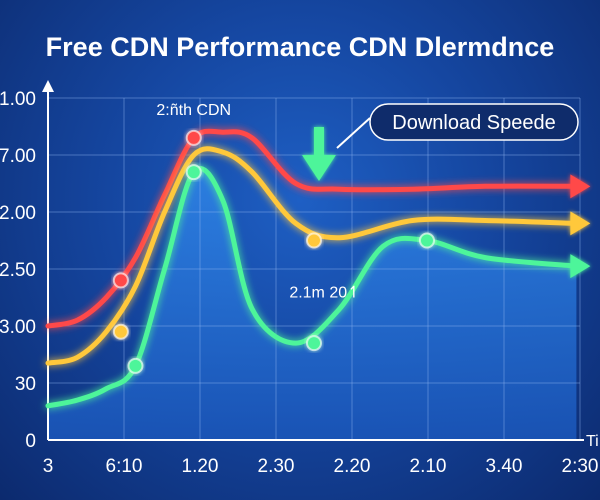 This screenshot has height=500, width=600. What do you see at coordinates (25, 384) in the screenshot?
I see `y-tick-label: 30` at bounding box center [25, 384].